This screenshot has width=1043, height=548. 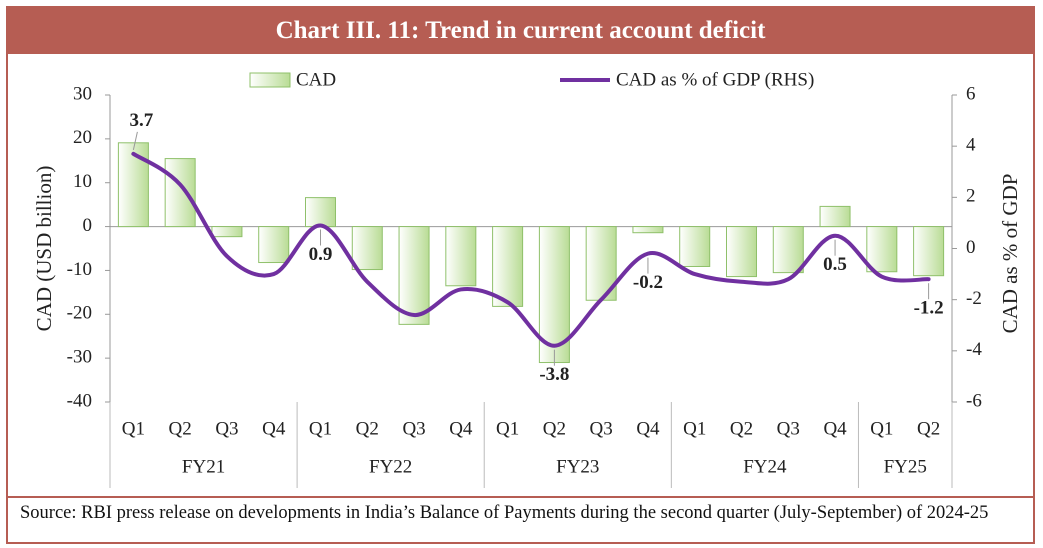 What do you see at coordinates (1010, 254) in the screenshot?
I see `y2-axis-title: CAD as % of GDP` at bounding box center [1010, 254].